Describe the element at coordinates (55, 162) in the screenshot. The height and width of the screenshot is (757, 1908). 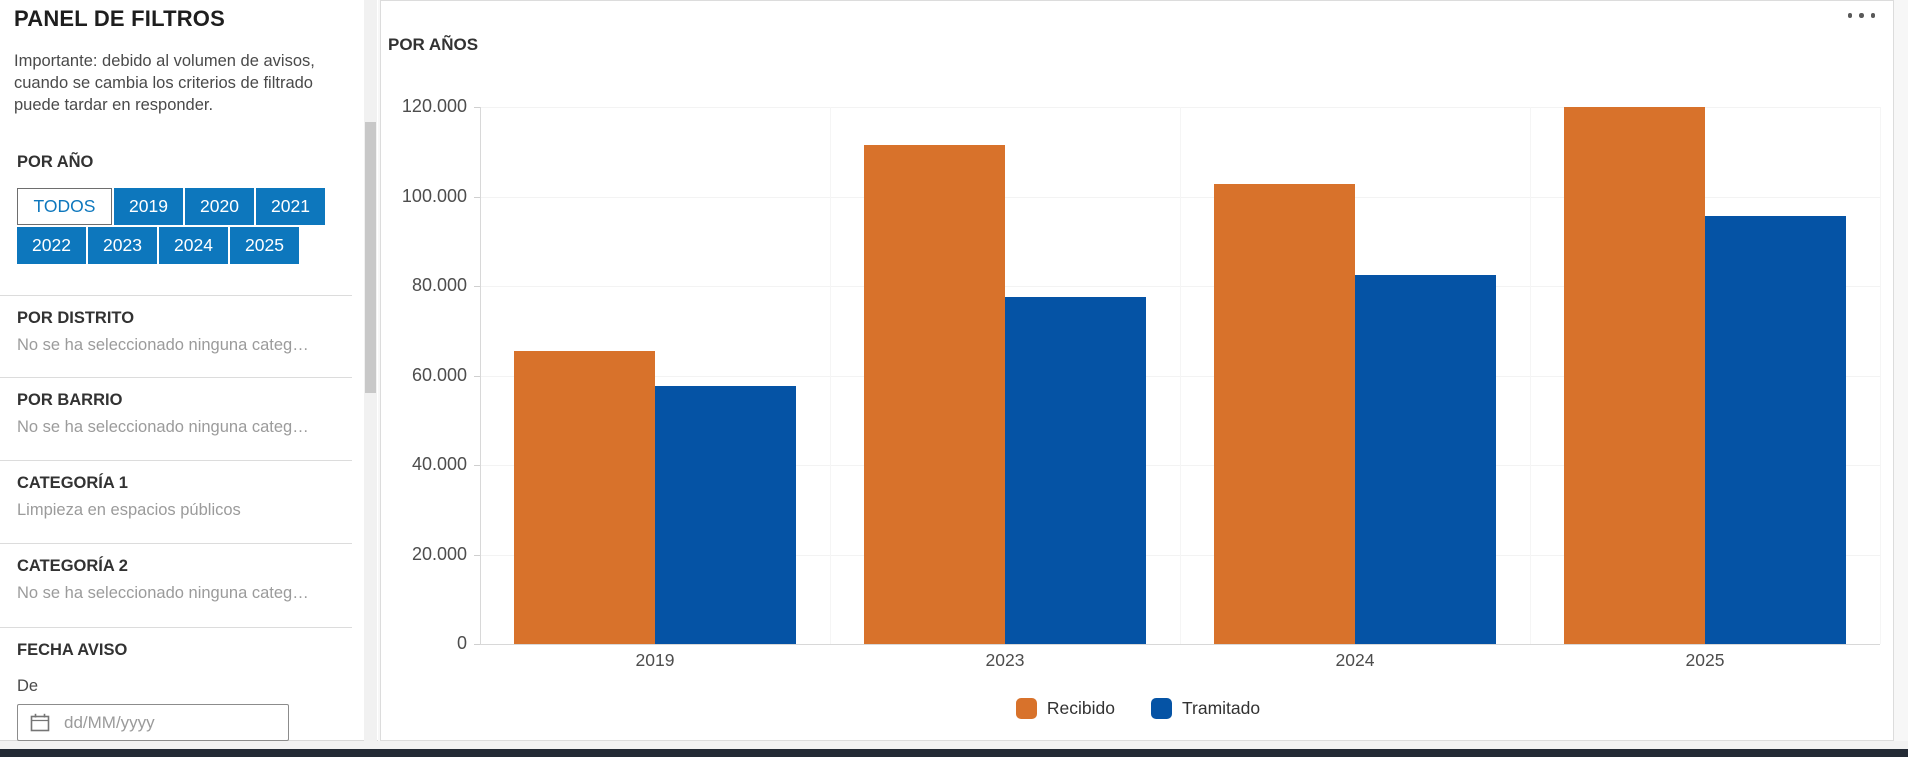
I see `year-filter-label: POR AÑO` at that location.